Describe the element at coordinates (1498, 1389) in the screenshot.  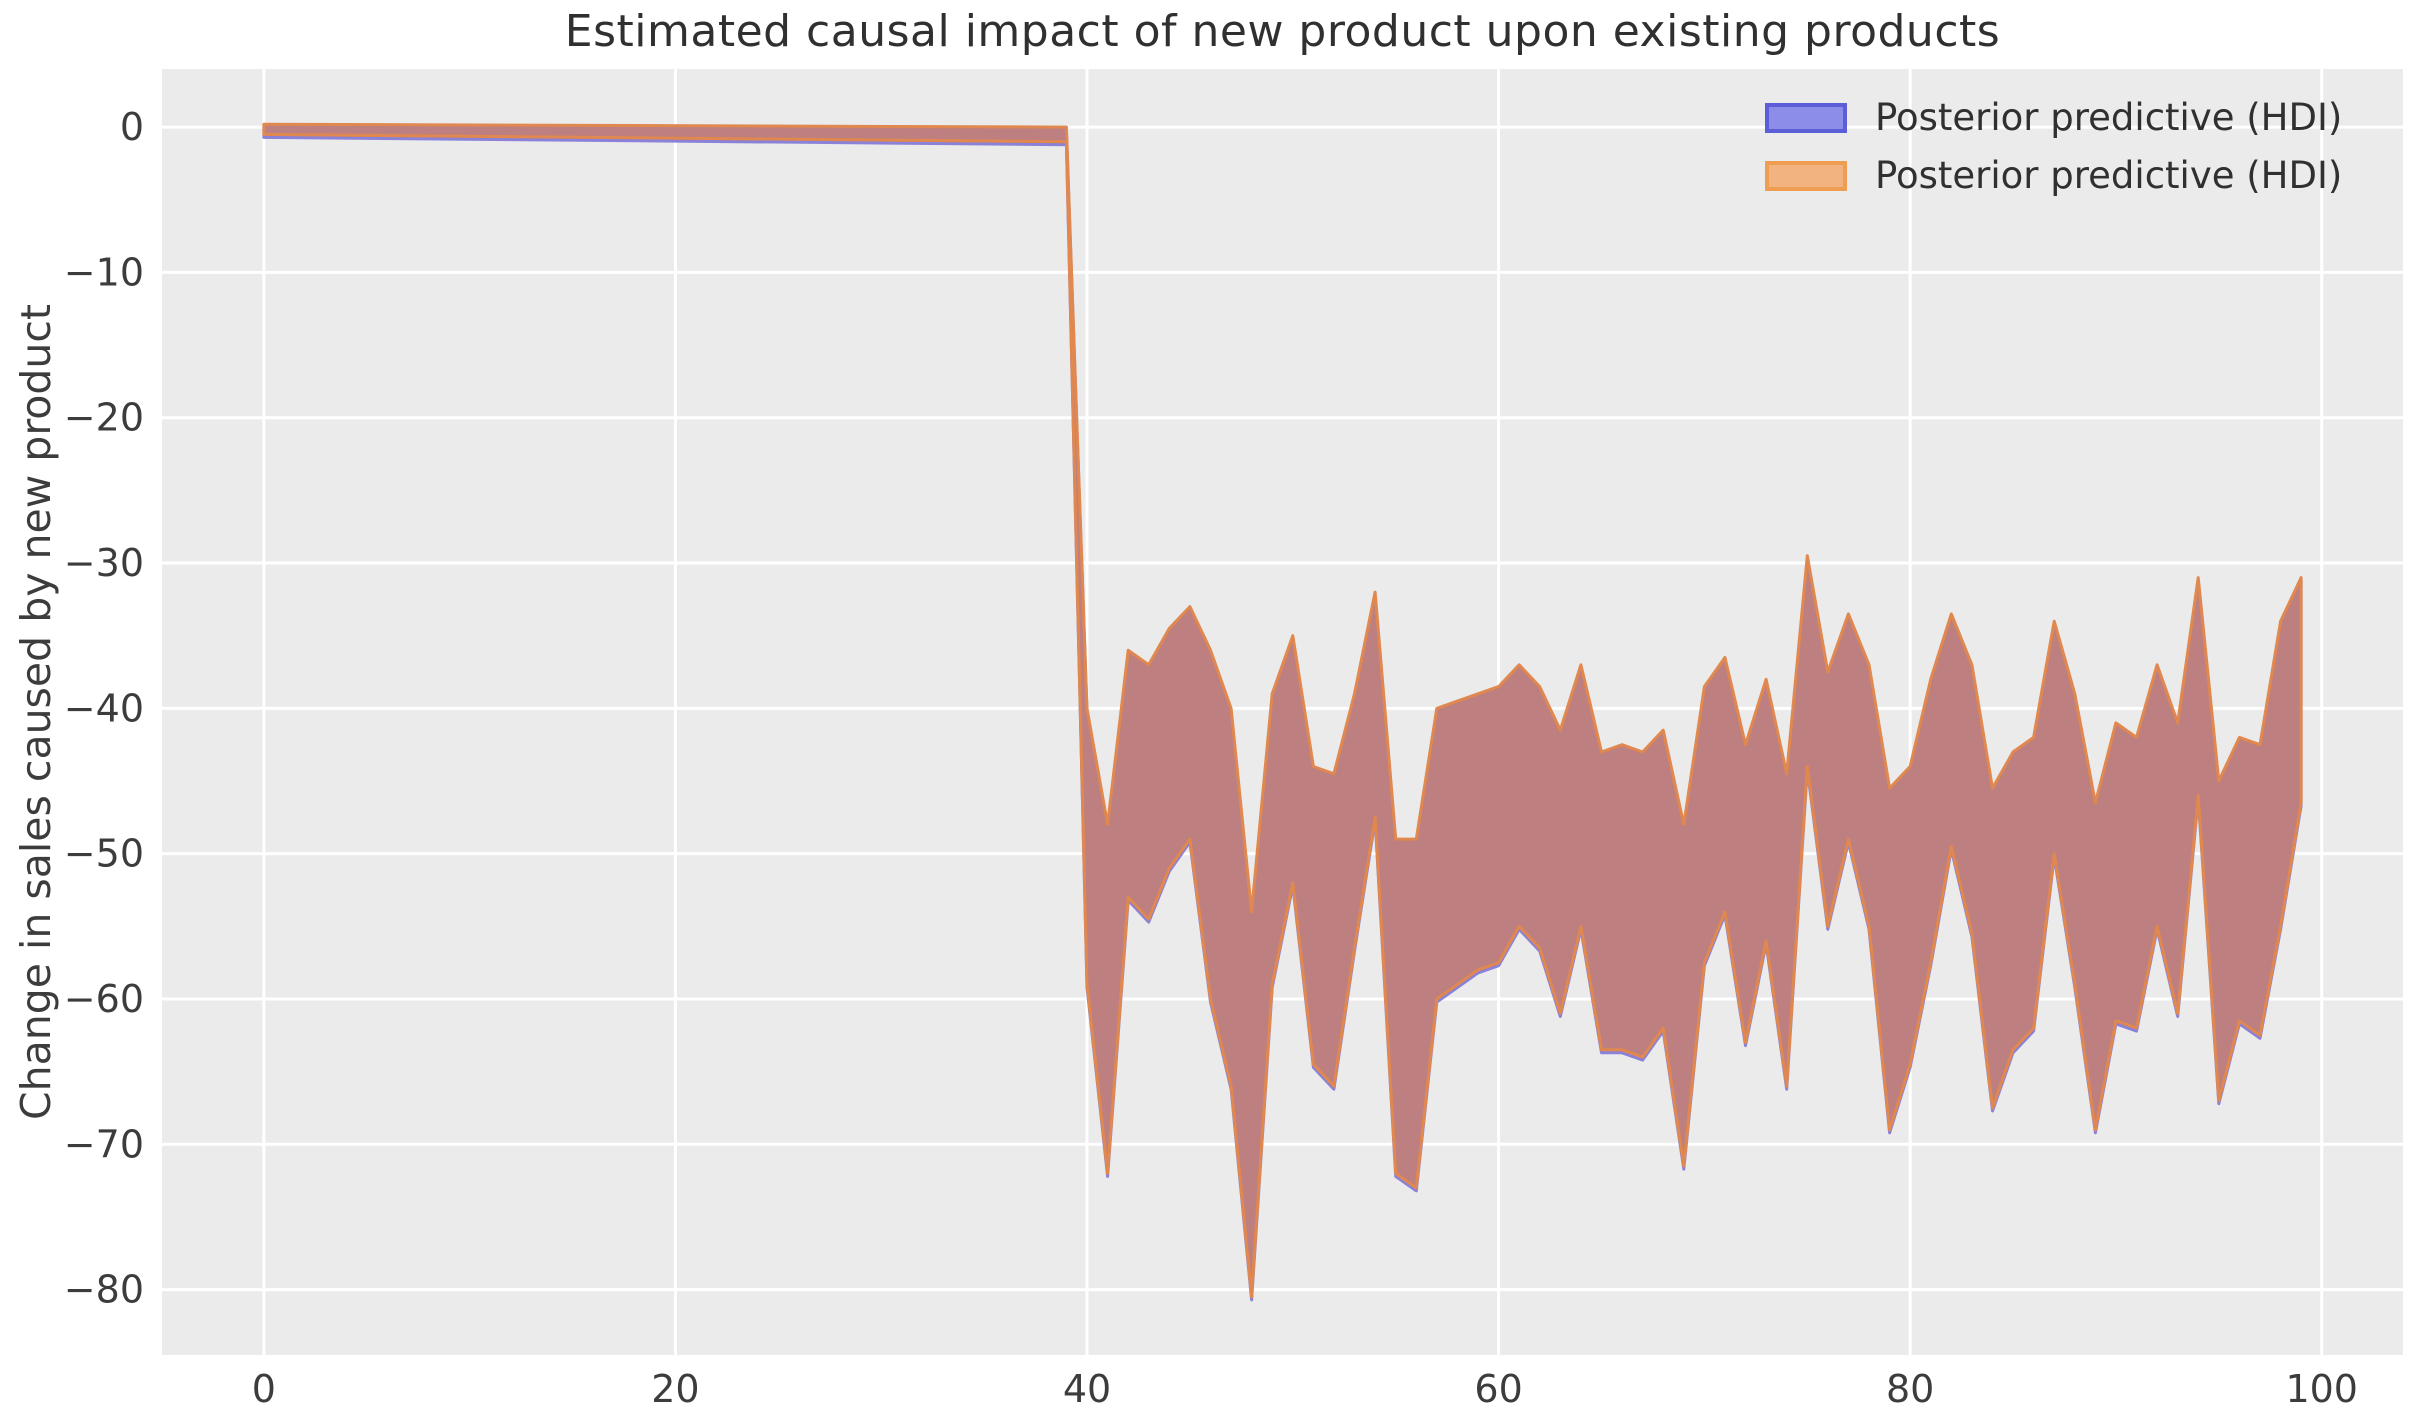
I see `x-tick-label: 60` at that location.